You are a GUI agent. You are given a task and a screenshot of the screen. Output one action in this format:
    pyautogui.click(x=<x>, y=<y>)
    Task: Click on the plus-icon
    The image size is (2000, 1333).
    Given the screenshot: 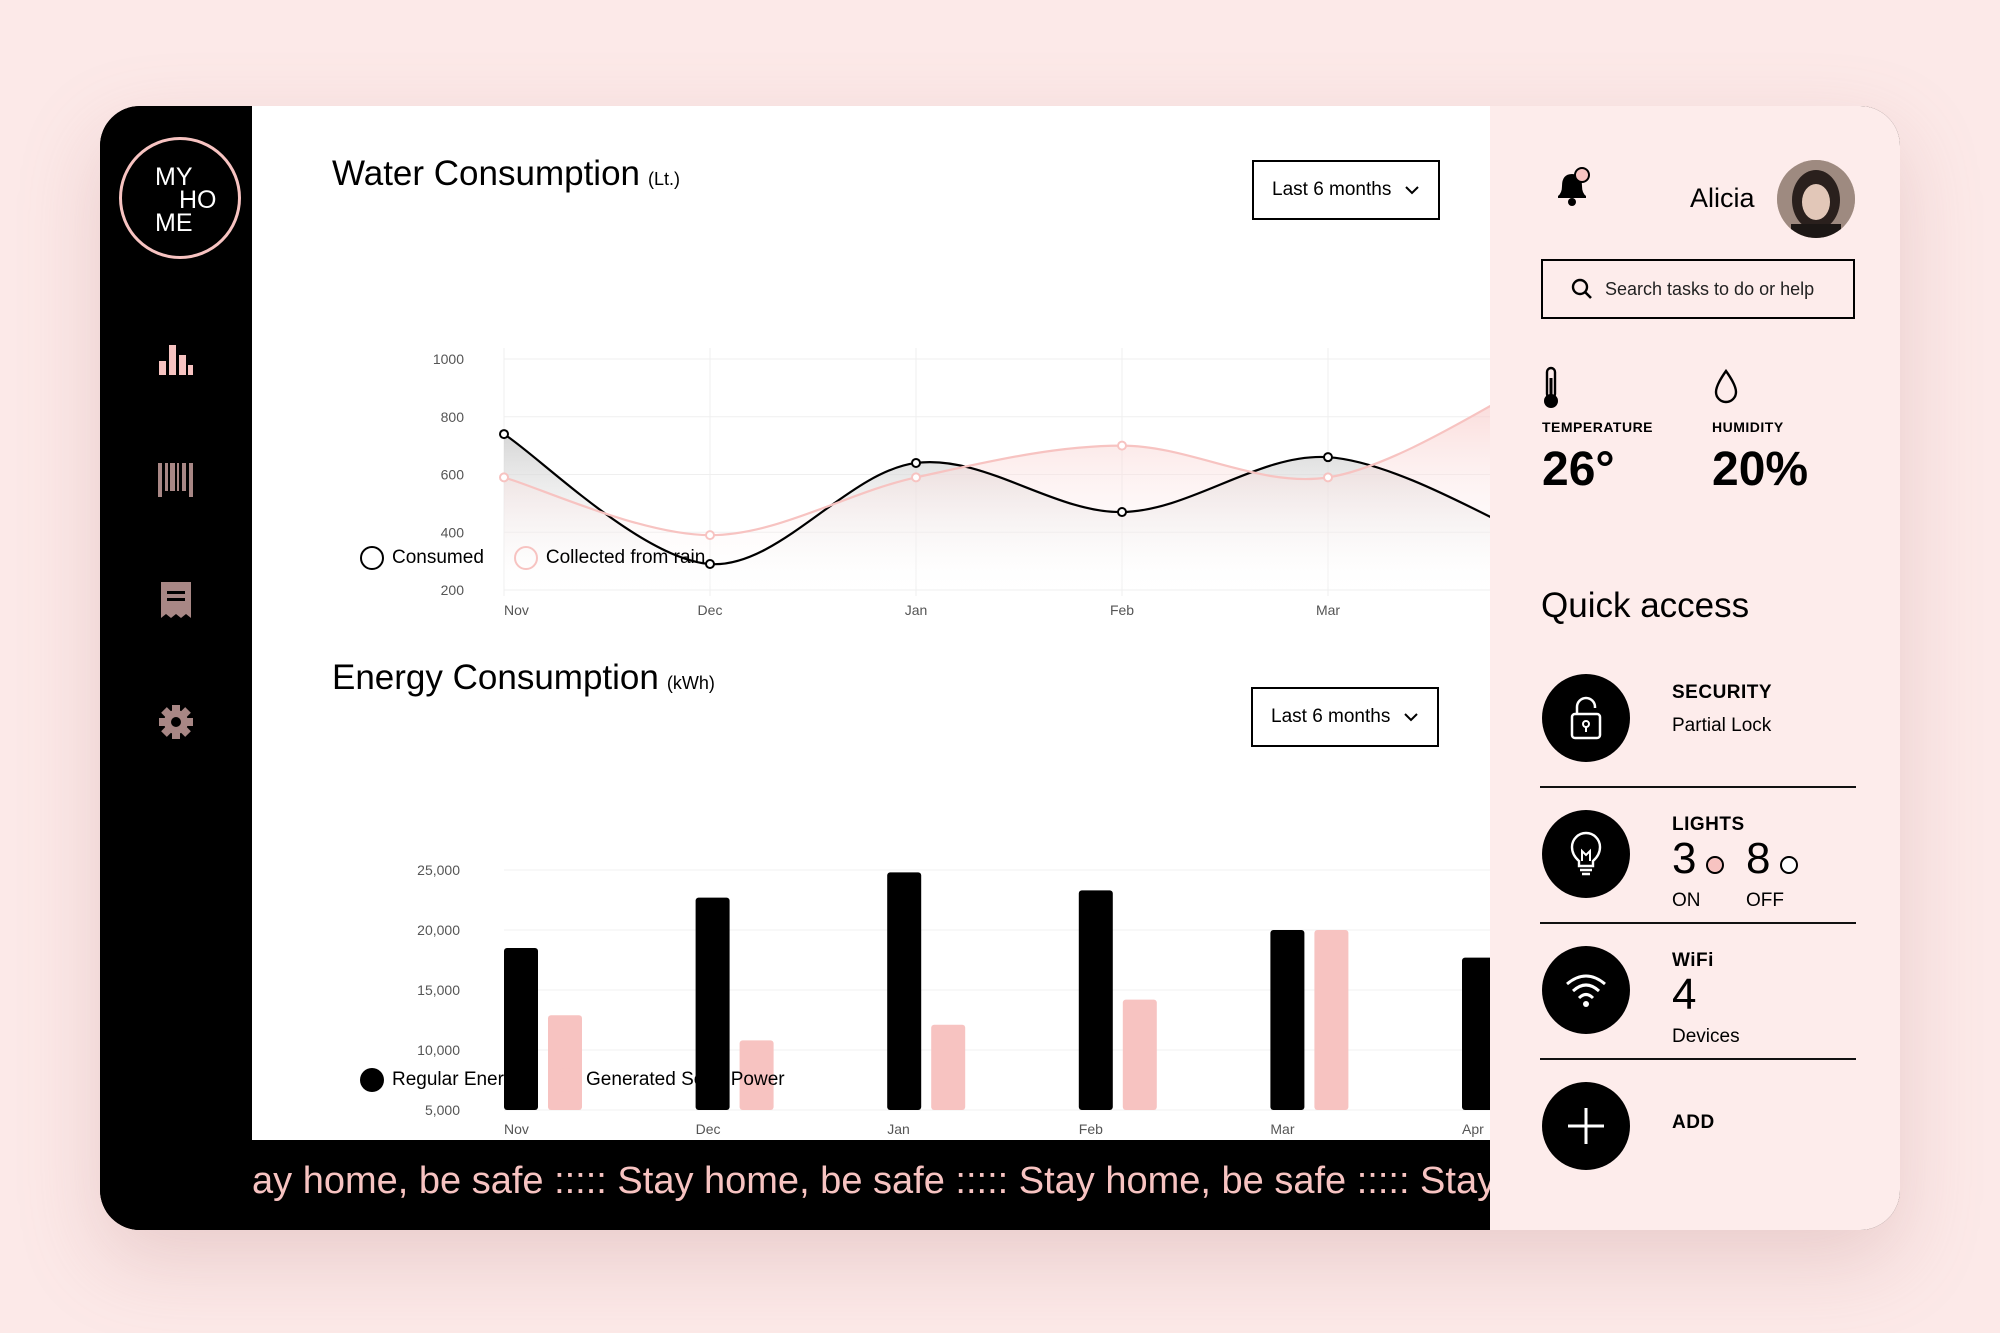 What is the action you would take?
    pyautogui.click(x=1586, y=1126)
    